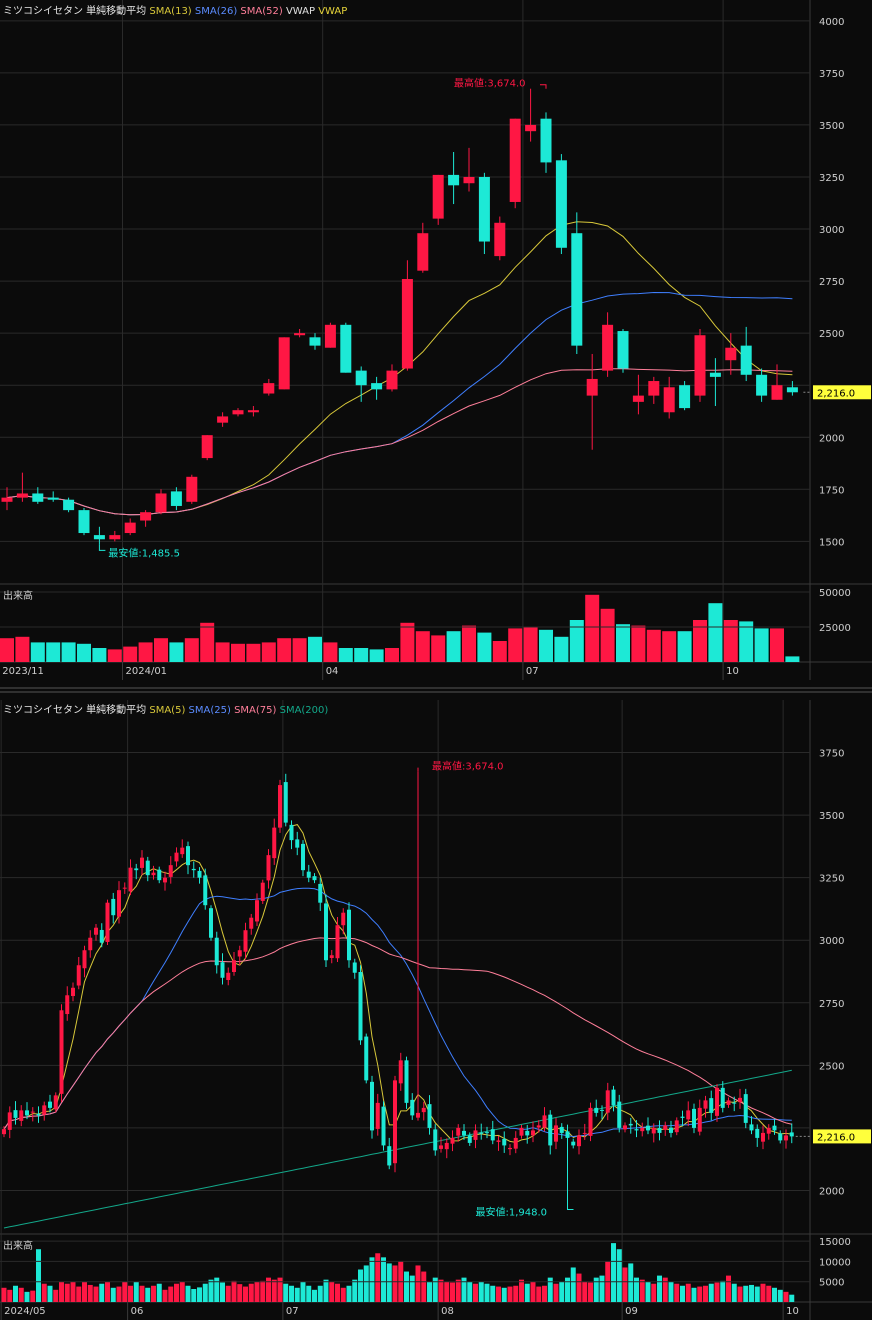 This screenshot has height=1320, width=872. Describe the element at coordinates (18, 595) in the screenshot. I see `volume-label: 出来高` at that location.